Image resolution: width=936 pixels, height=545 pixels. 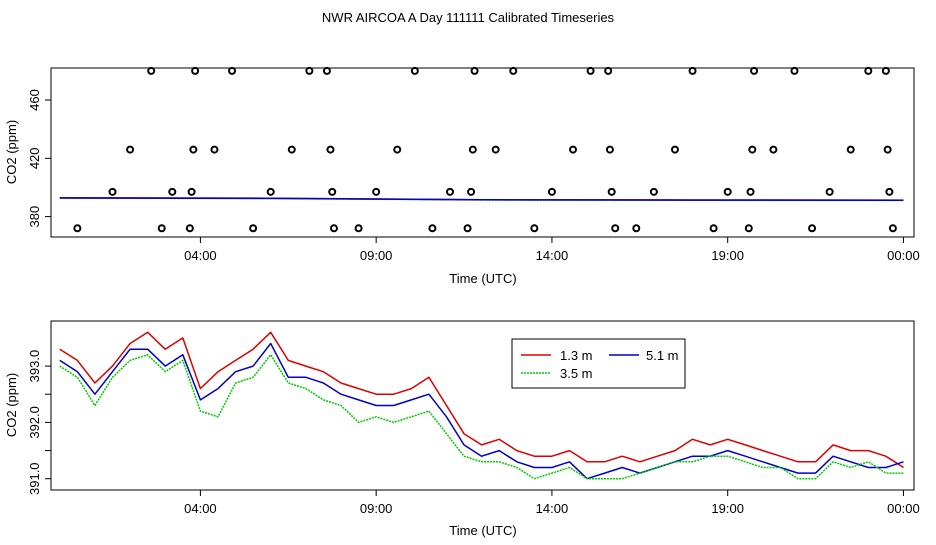 I want to click on series-lines, so click(x=481, y=199).